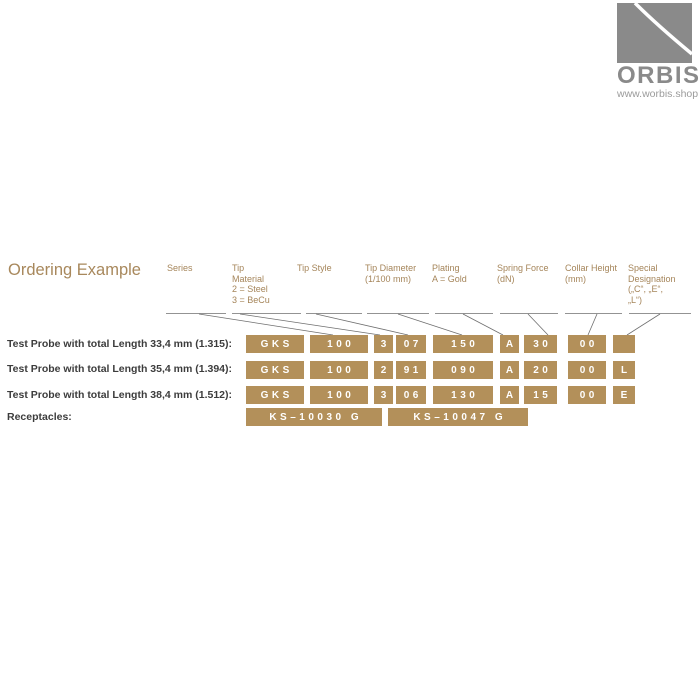 The width and height of the screenshot is (700, 700). I want to click on logo-url-text: www.worbis.shop, so click(658, 94).